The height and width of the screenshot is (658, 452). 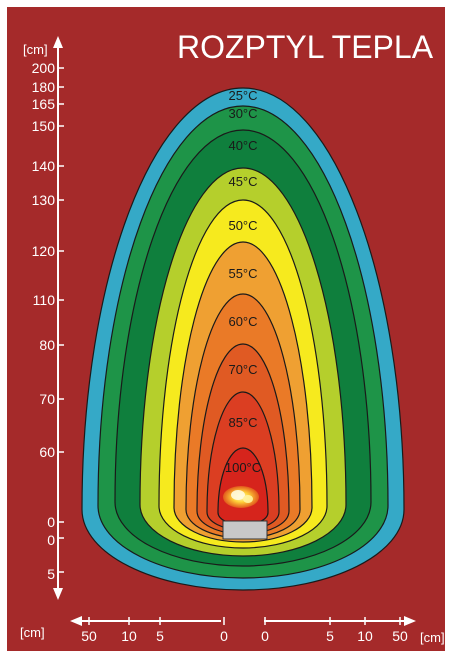 What do you see at coordinates (242, 273) in the screenshot?
I see `zone-label: 55°C` at bounding box center [242, 273].